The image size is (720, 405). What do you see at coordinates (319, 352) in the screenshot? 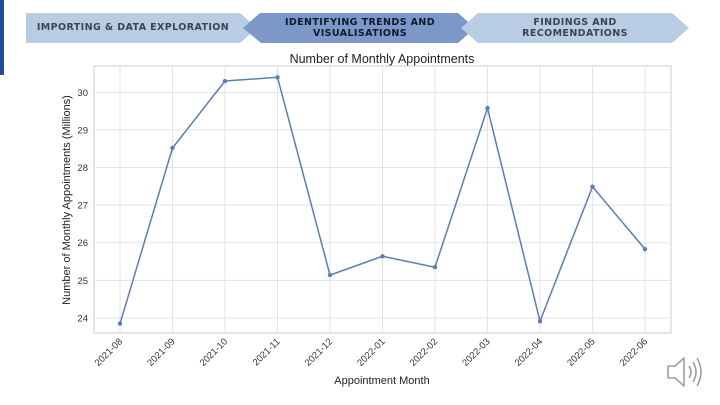
I see `x-tick-label: 2021-12` at bounding box center [319, 352].